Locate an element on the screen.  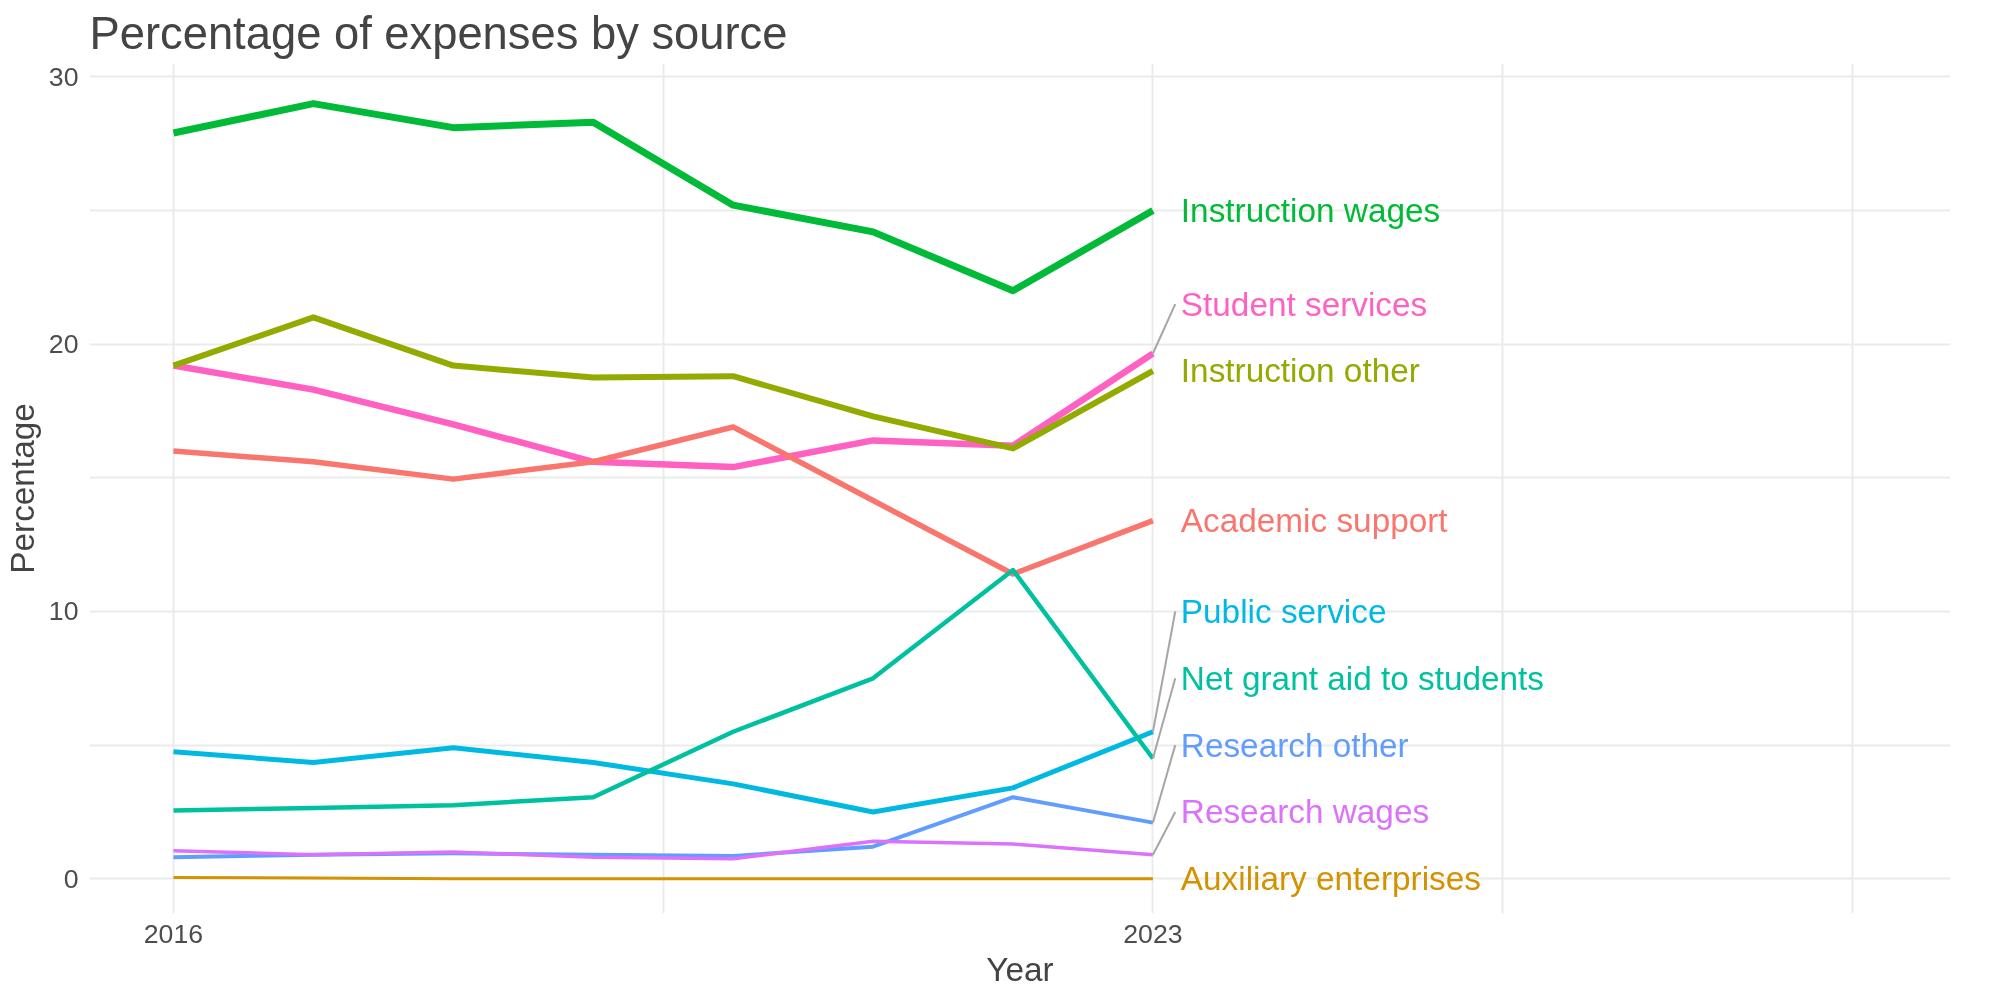
y-tick-label: 10 is located at coordinates (63, 611).